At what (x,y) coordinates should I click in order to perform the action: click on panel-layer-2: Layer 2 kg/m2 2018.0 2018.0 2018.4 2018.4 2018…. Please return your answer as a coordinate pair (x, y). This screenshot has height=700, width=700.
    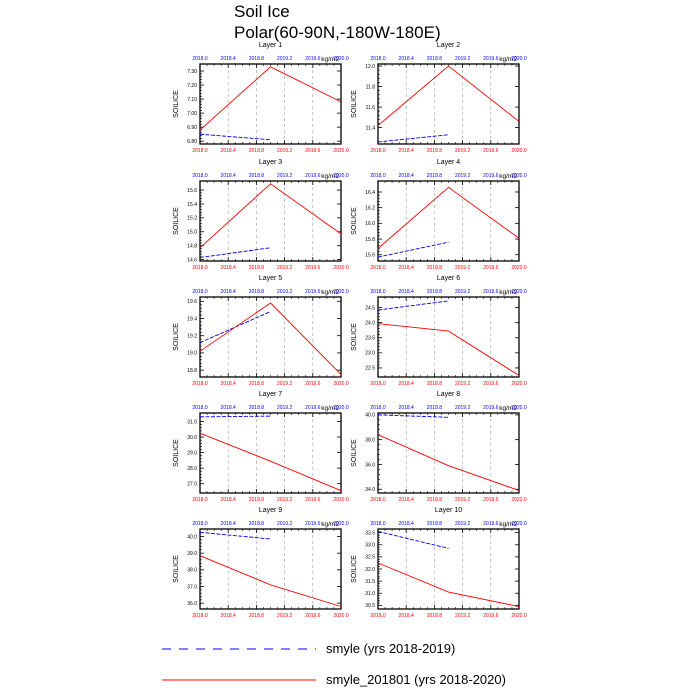
    Looking at the image, I should click on (439, 98).